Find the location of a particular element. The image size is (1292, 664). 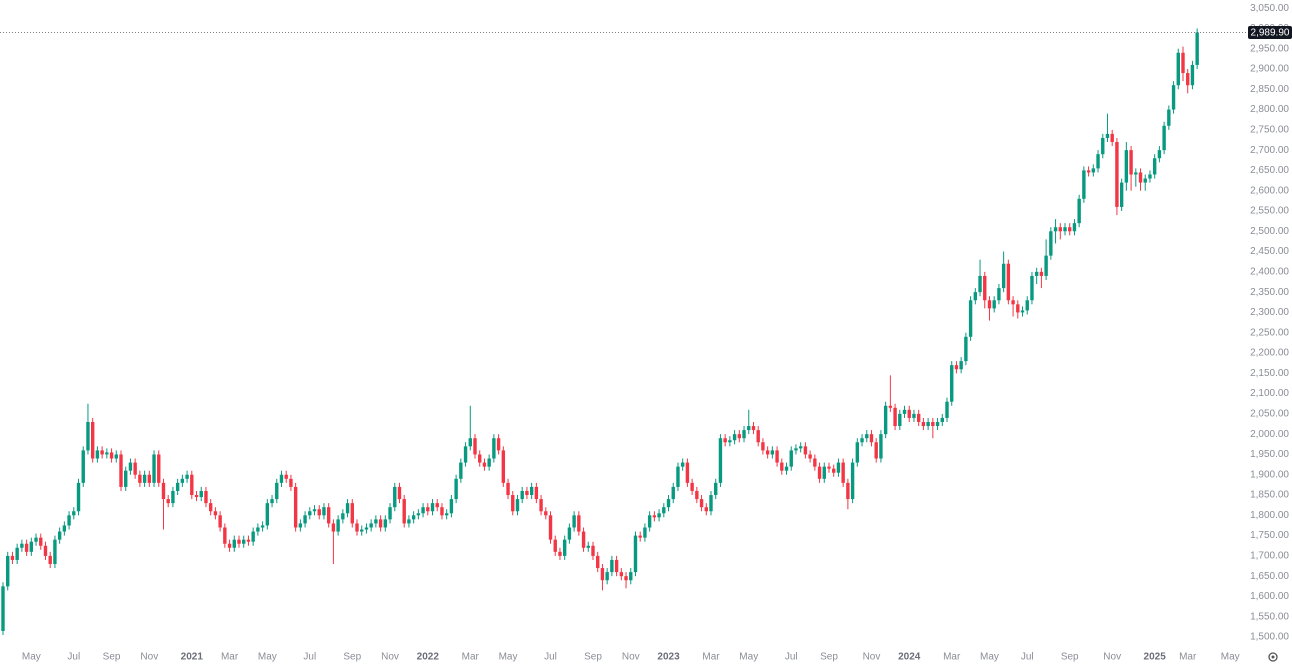

settings-button is located at coordinates (1273, 657).